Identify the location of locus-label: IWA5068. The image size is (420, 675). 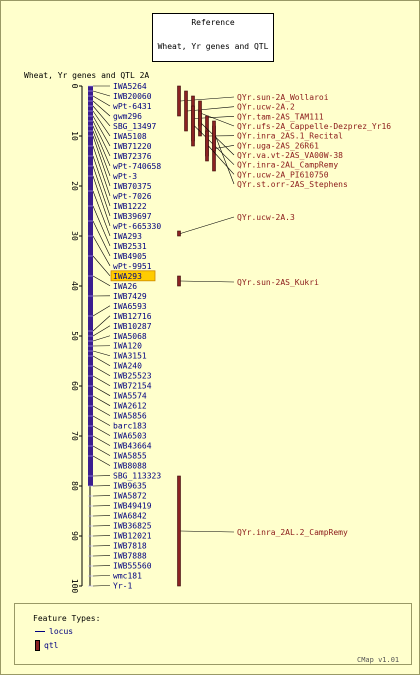
(130, 336).